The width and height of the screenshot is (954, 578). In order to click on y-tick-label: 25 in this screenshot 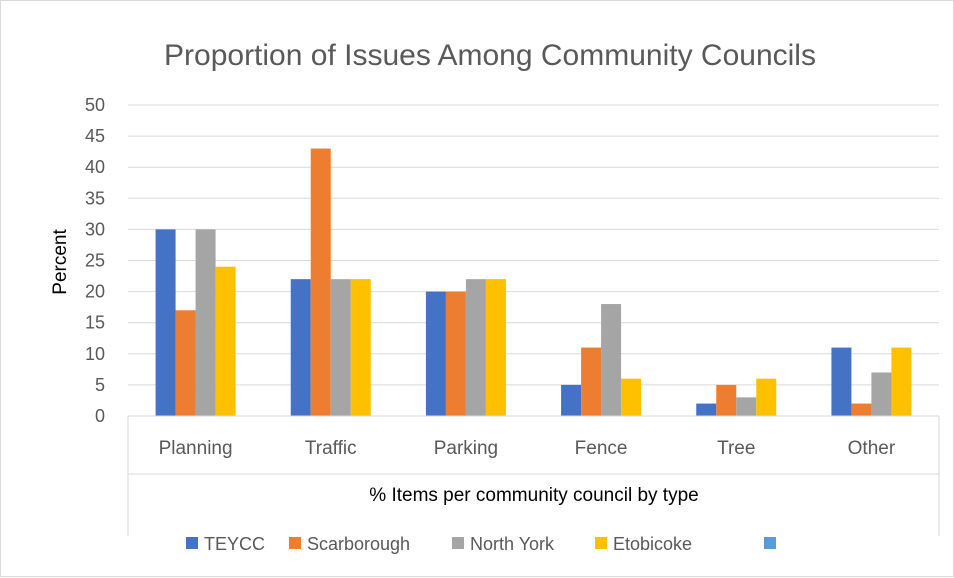, I will do `click(95, 261)`.